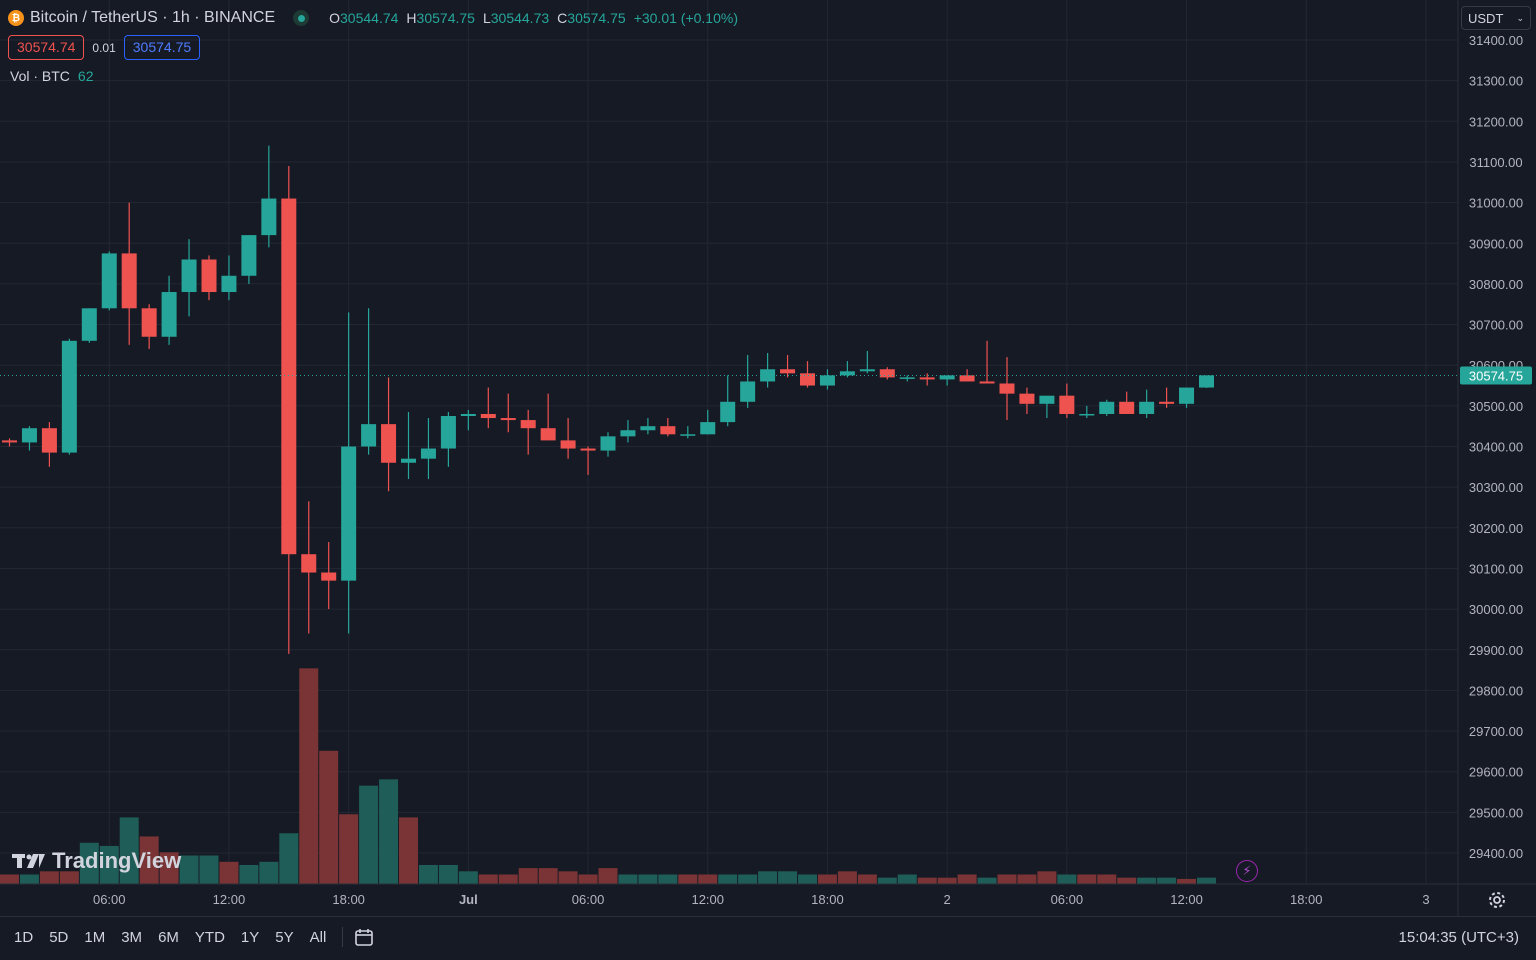  Describe the element at coordinates (16, 18) in the screenshot. I see `bitcoin-icon: ₿` at that location.